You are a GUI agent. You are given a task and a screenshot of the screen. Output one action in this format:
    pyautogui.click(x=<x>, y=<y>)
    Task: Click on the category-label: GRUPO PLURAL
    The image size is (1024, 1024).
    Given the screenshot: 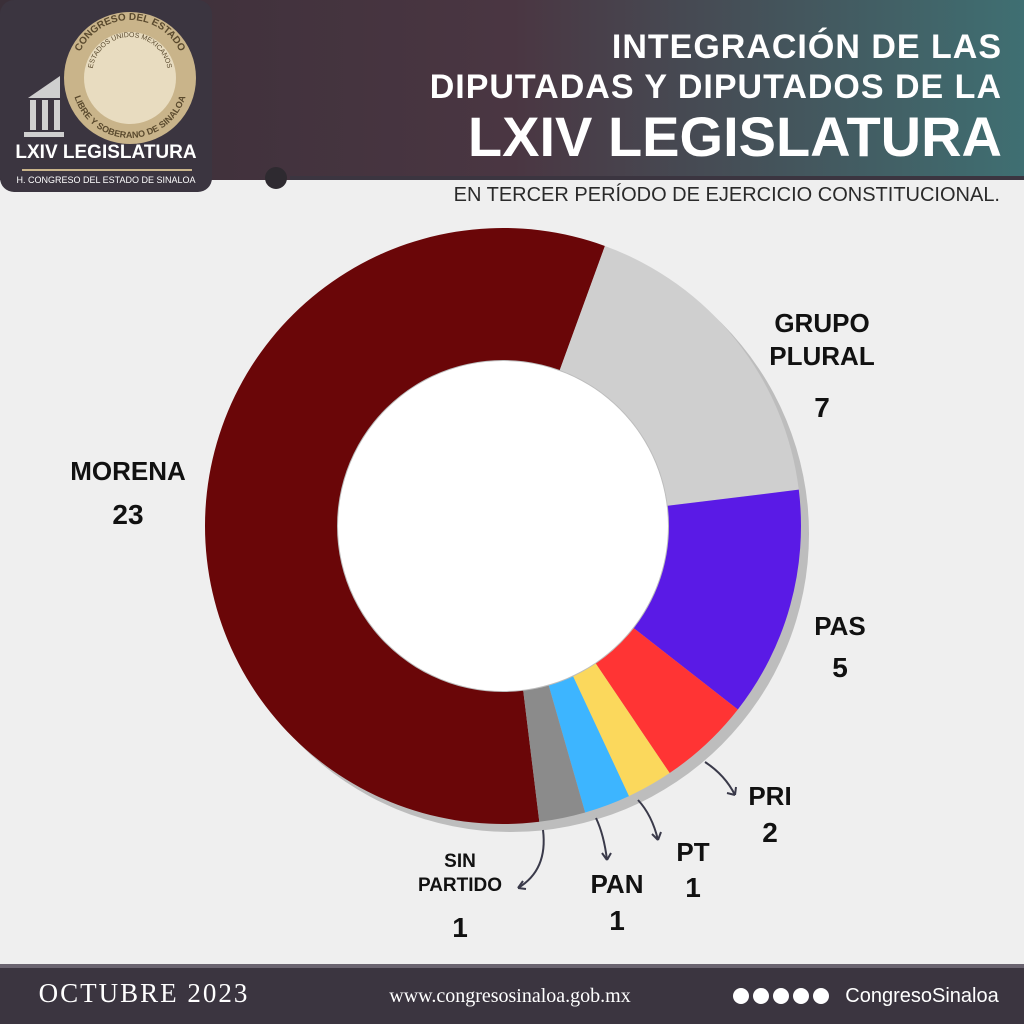 What is the action you would take?
    pyautogui.click(x=822, y=339)
    